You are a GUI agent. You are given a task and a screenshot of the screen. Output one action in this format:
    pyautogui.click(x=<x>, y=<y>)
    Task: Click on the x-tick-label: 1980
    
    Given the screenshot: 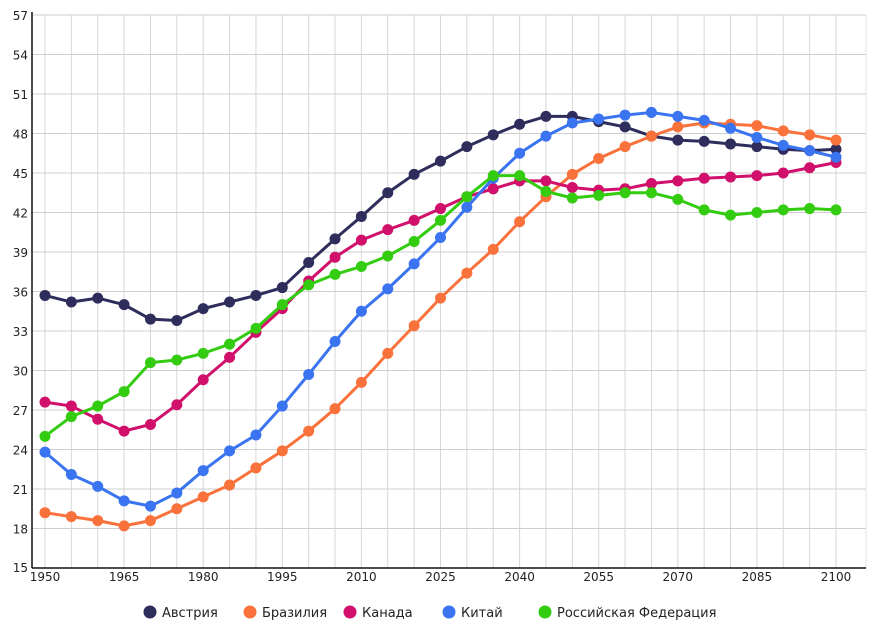 What is the action you would take?
    pyautogui.click(x=203, y=577)
    